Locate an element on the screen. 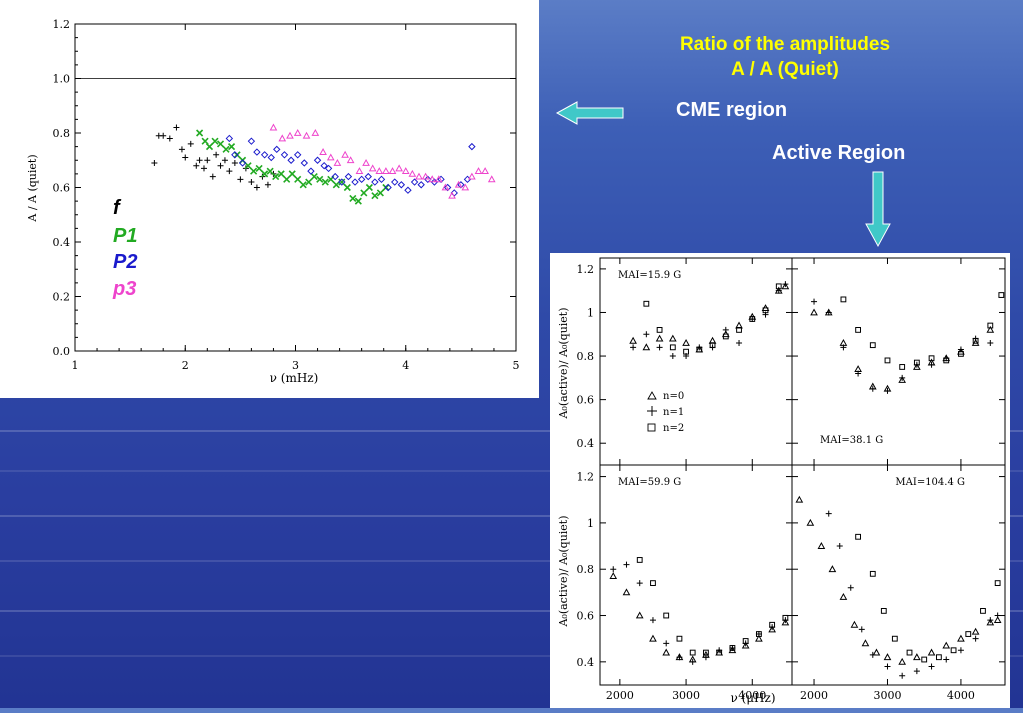  x-tick-label: 4 is located at coordinates (405, 365).